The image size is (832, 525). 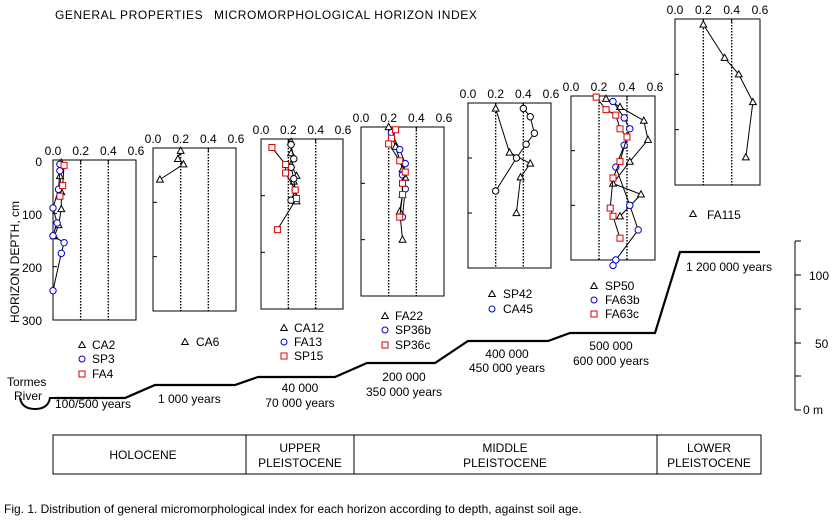 What do you see at coordinates (302, 224) in the screenshot?
I see `panel-frame` at bounding box center [302, 224].